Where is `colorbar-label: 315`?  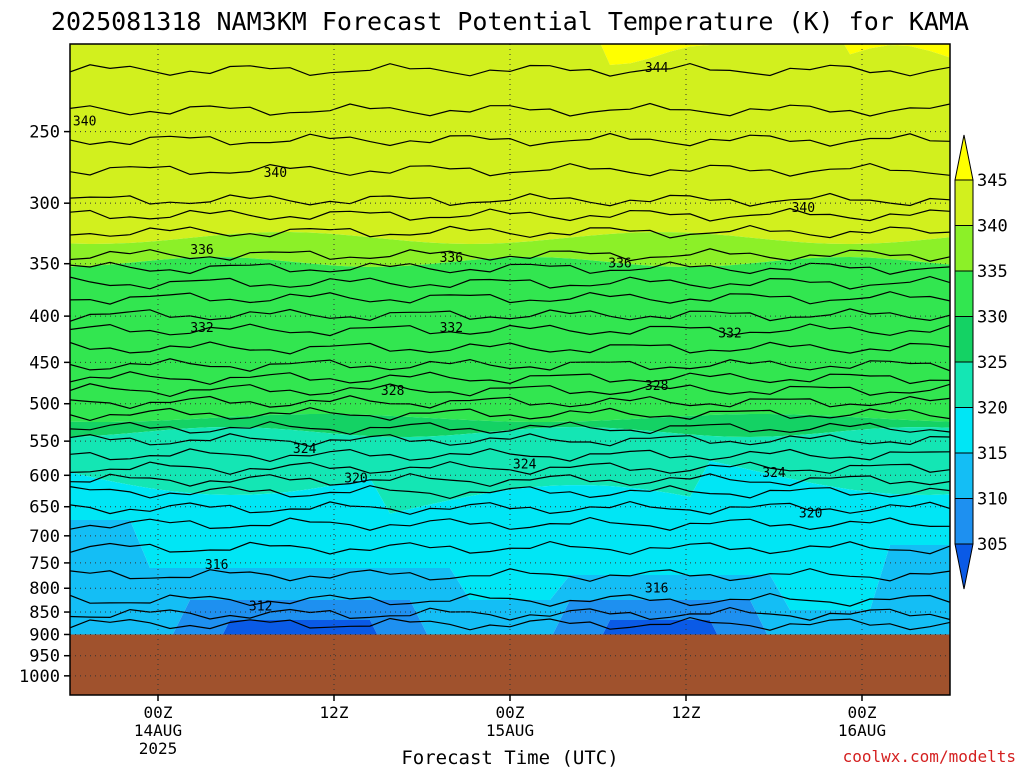
colorbar-label: 315 is located at coordinates (992, 454).